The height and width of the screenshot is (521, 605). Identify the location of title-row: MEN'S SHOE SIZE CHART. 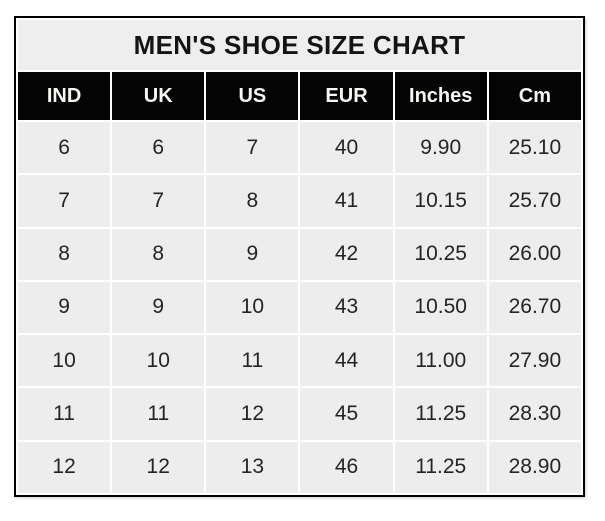
(299, 45).